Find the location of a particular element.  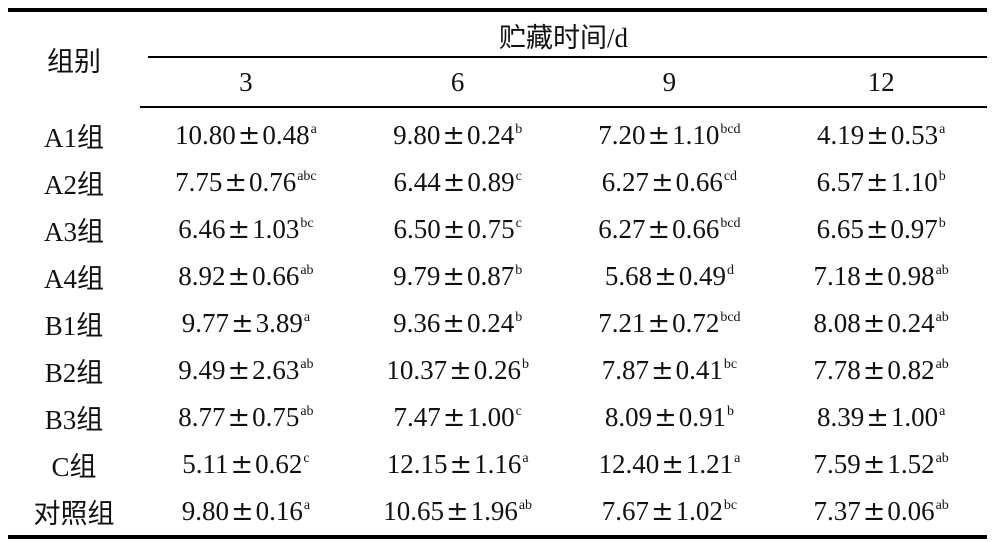

value-cell: 7.20±1.10bcd is located at coordinates (670, 133).